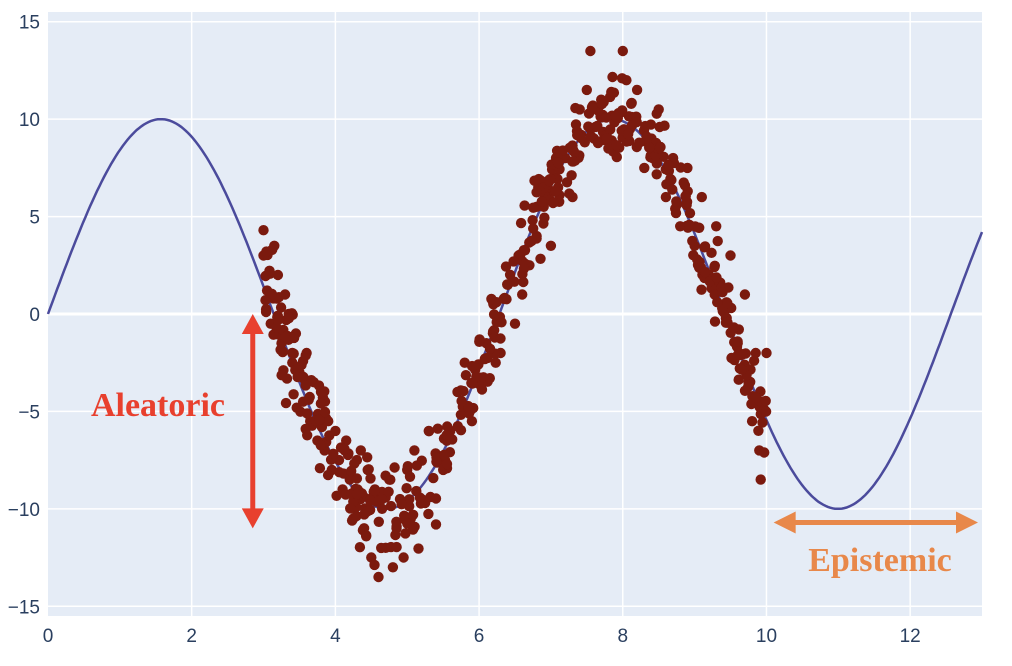  I want to click on arrowhead-down, so click(252, 518).